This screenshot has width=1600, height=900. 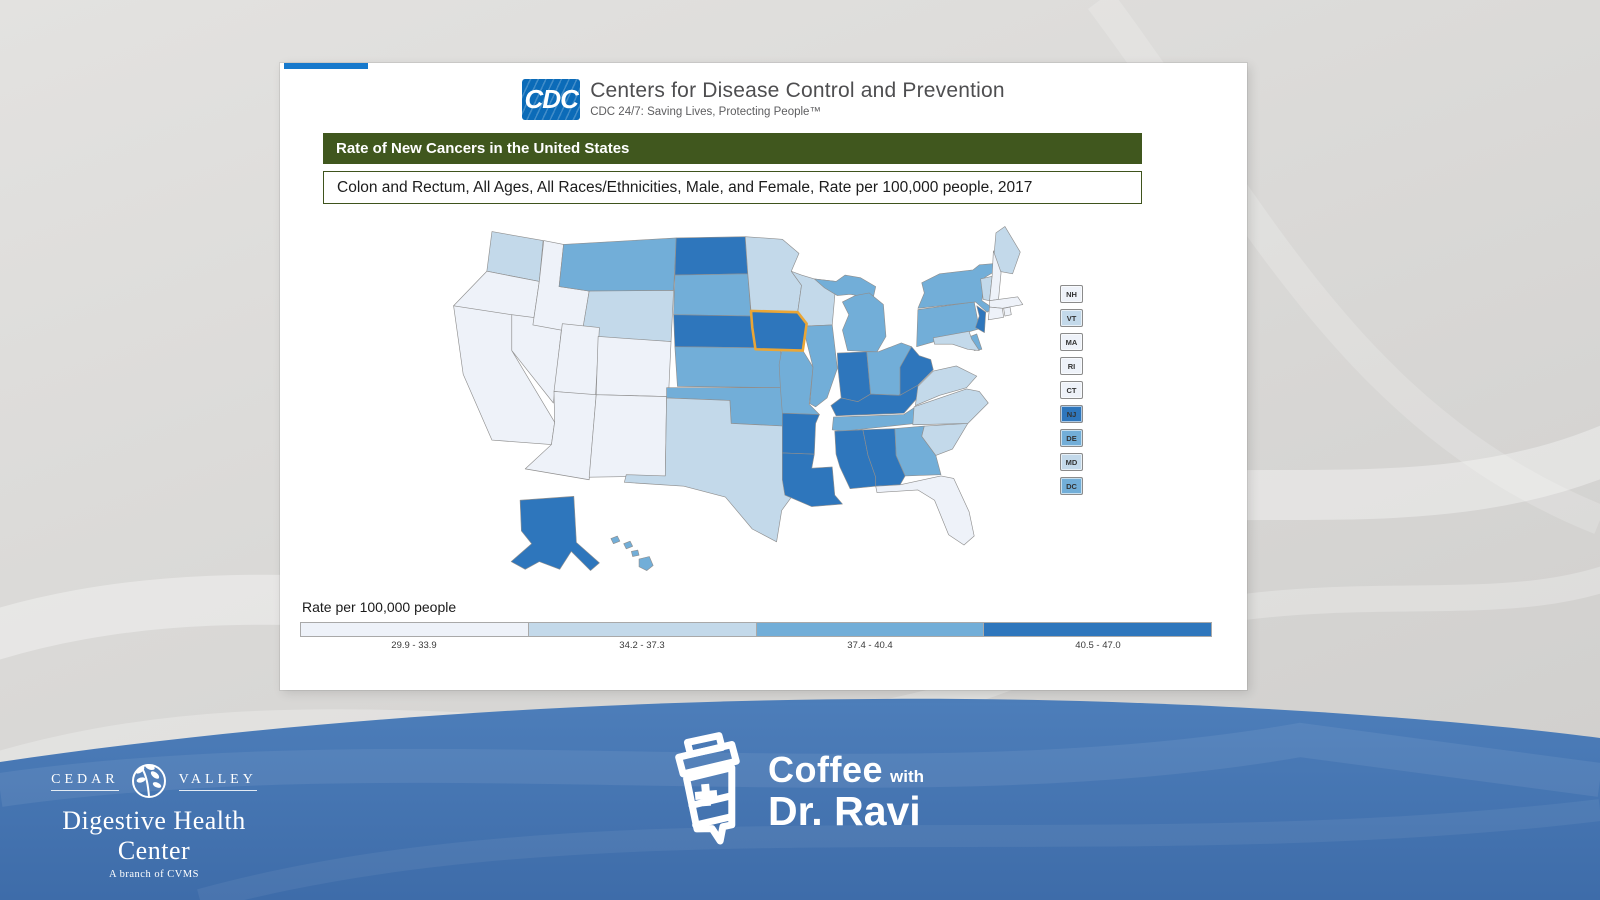 I want to click on state-VA, so click(x=946, y=385).